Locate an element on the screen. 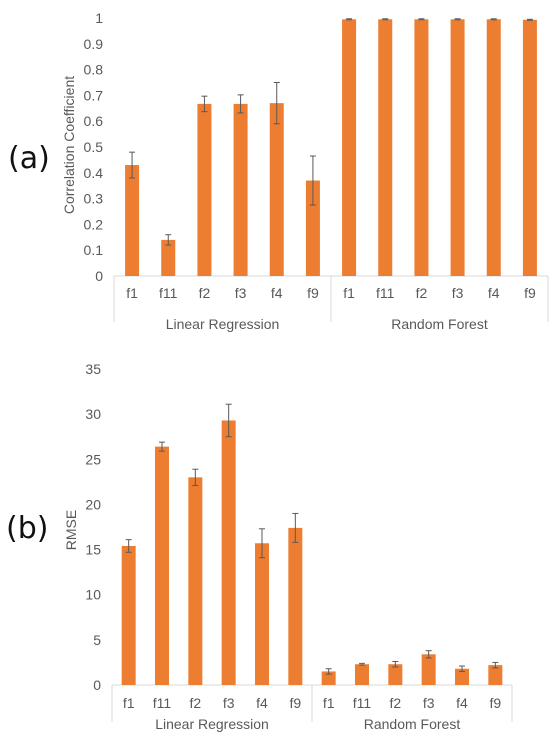 The height and width of the screenshot is (742, 550). panel-a-category-label-4: f4 is located at coordinates (277, 293).